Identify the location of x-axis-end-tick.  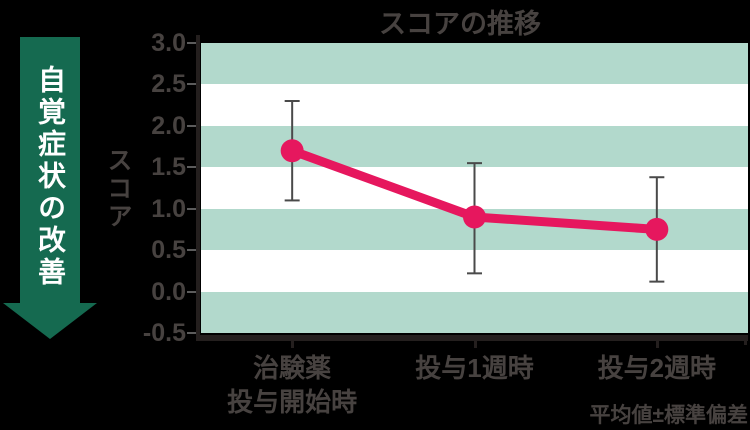
(745, 343).